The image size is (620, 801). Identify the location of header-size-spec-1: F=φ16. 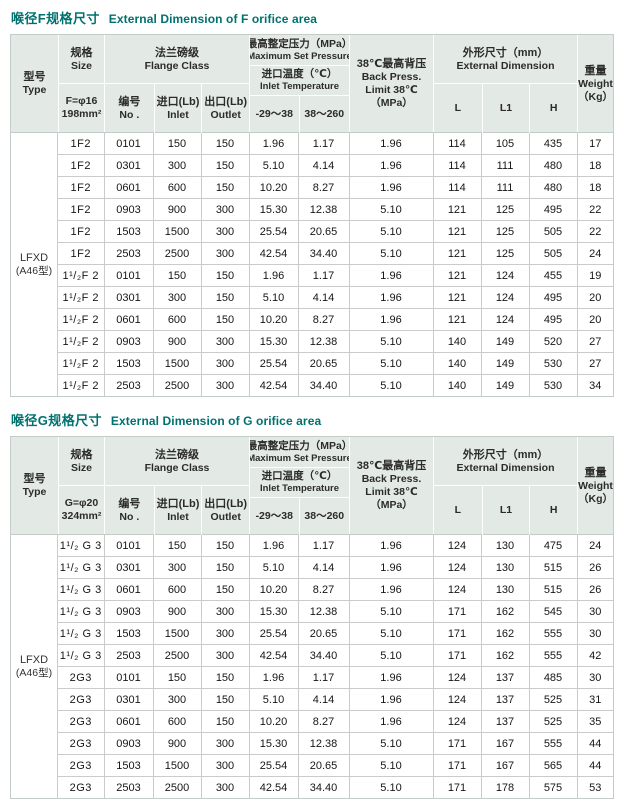
(81, 101).